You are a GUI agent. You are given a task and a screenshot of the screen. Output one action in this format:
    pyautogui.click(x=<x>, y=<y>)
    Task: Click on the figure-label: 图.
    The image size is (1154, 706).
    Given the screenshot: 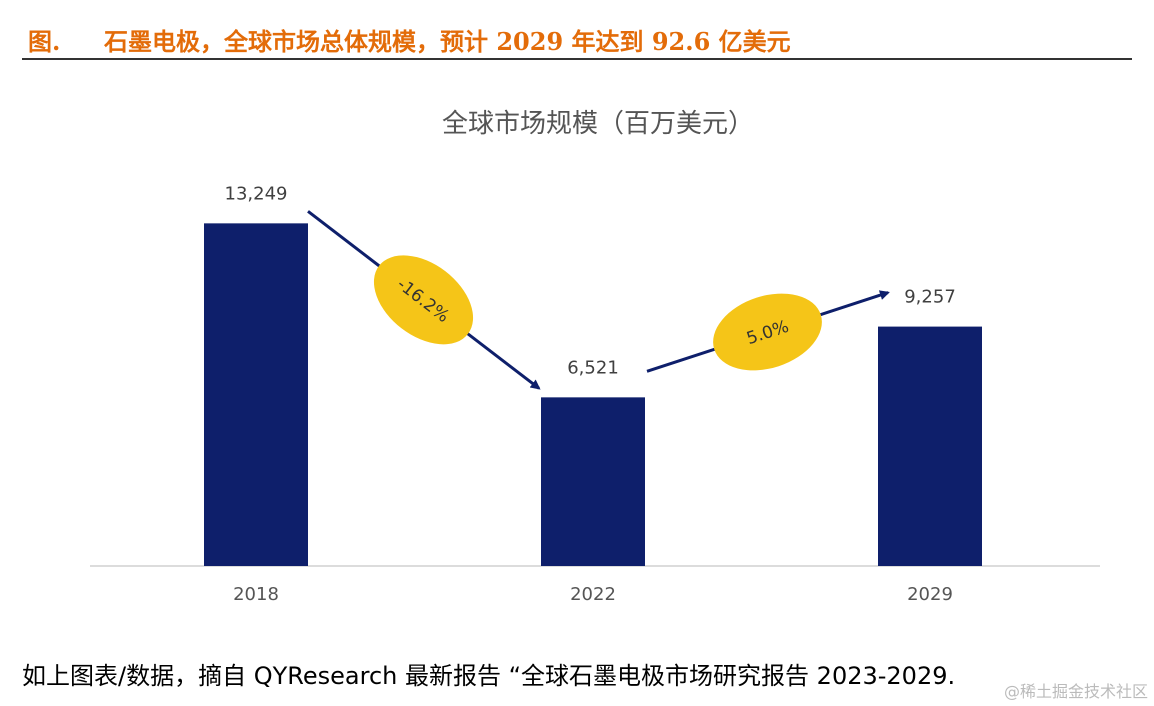 What is the action you would take?
    pyautogui.click(x=44, y=41)
    